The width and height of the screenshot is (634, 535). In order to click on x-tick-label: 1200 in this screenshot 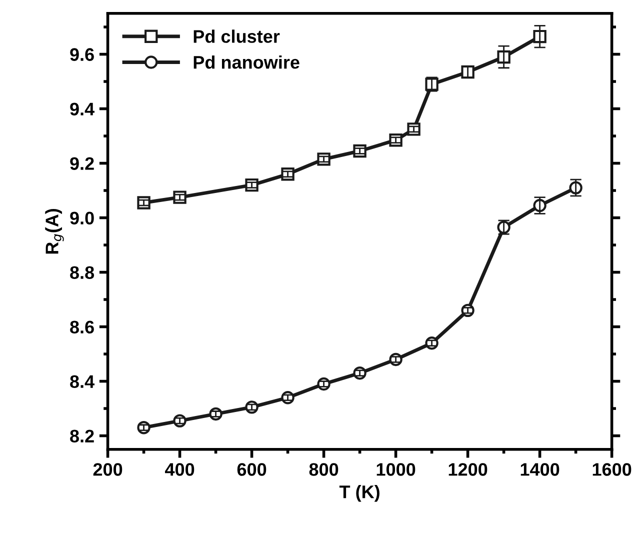, I will do `click(468, 469)`.